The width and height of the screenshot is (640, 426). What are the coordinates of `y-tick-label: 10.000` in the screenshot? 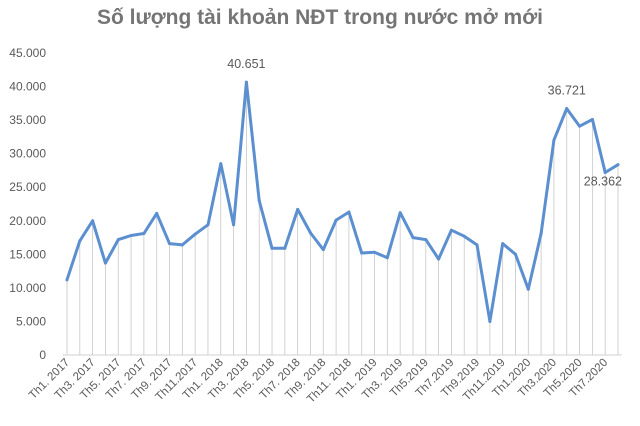 It's located at (27, 288).